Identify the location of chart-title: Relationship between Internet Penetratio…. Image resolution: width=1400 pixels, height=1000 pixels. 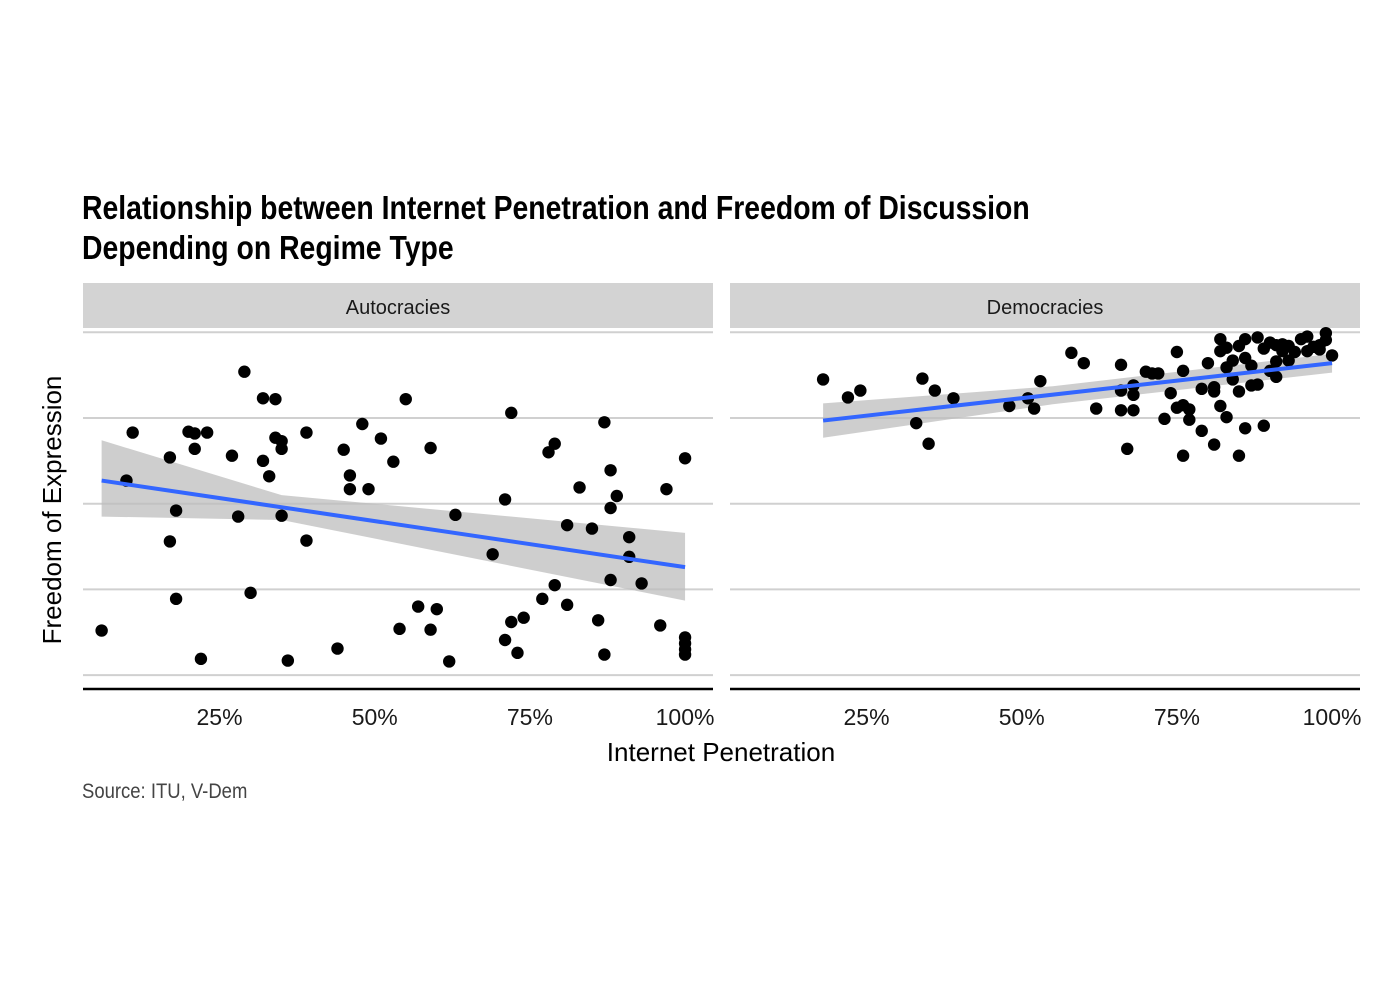
(598, 228).